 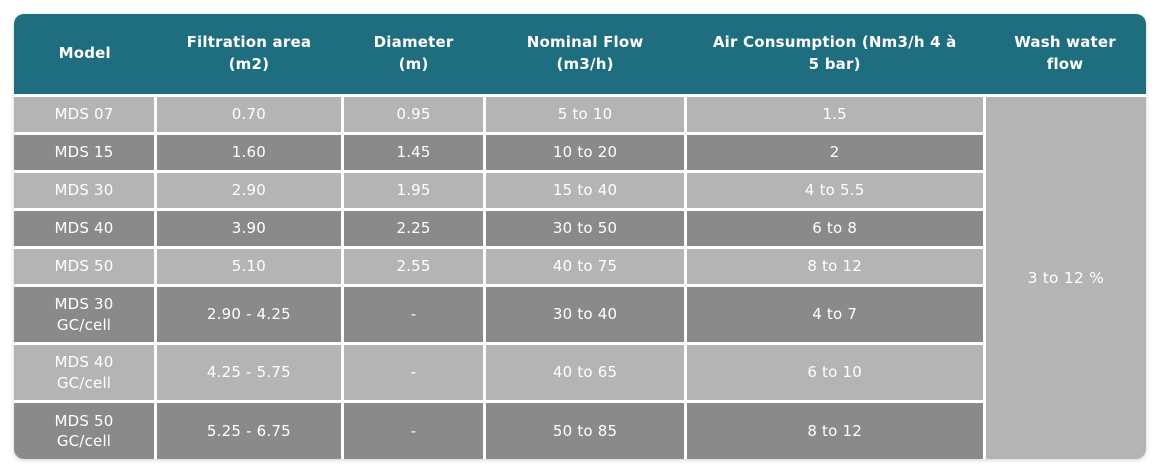 What do you see at coordinates (413, 266) in the screenshot?
I see `diameter-cell: 2.55` at bounding box center [413, 266].